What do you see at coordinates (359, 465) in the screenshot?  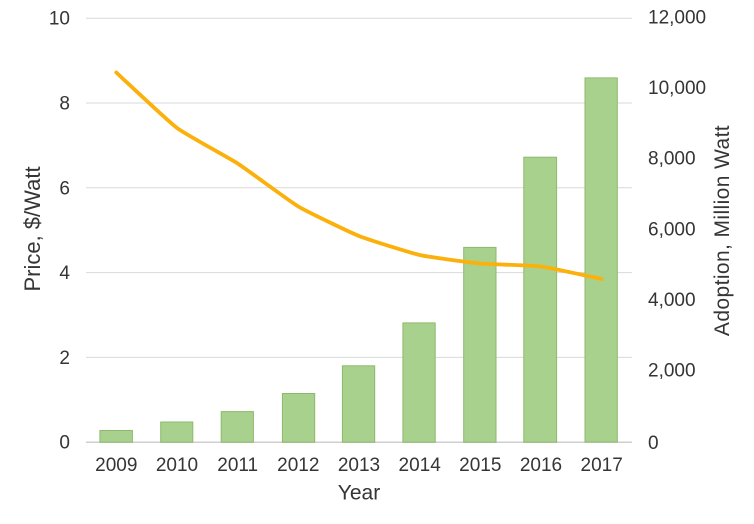 I see `svg-text: 2013` at bounding box center [359, 465].